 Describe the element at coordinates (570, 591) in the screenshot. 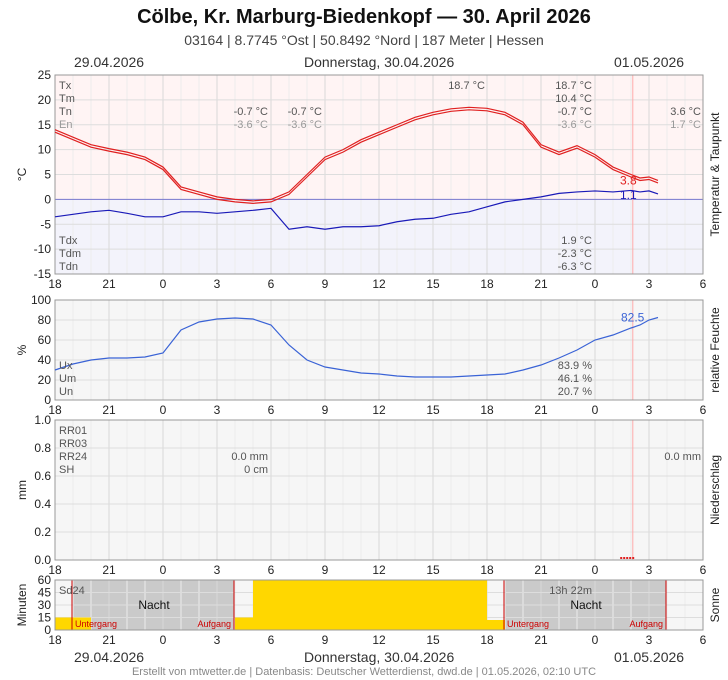

I see `sd24-value: 13h 22m` at that location.